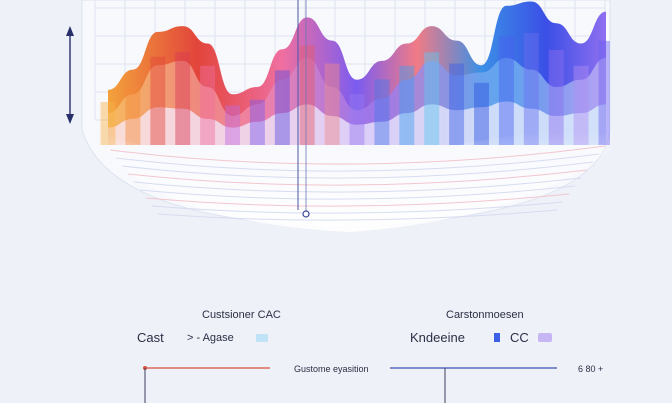 The height and width of the screenshot is (403, 672). Describe the element at coordinates (150, 337) in the screenshot. I see `legend-label-cast: Cast` at that location.